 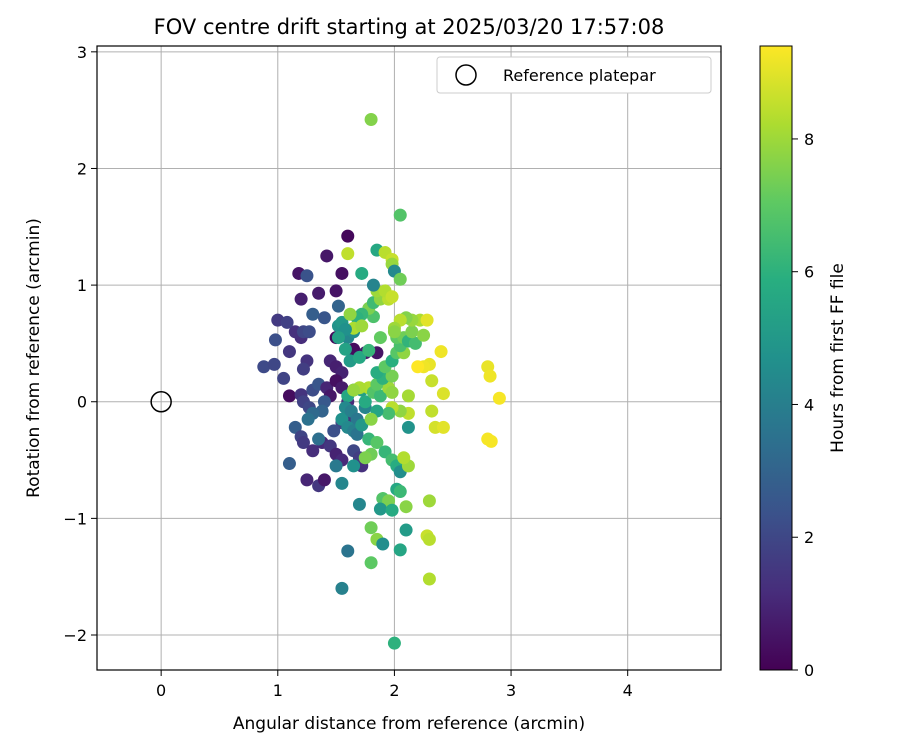 What do you see at coordinates (803, 405) in the screenshot?
I see `colorbar-ticks: 0 2 4 6 8` at bounding box center [803, 405].